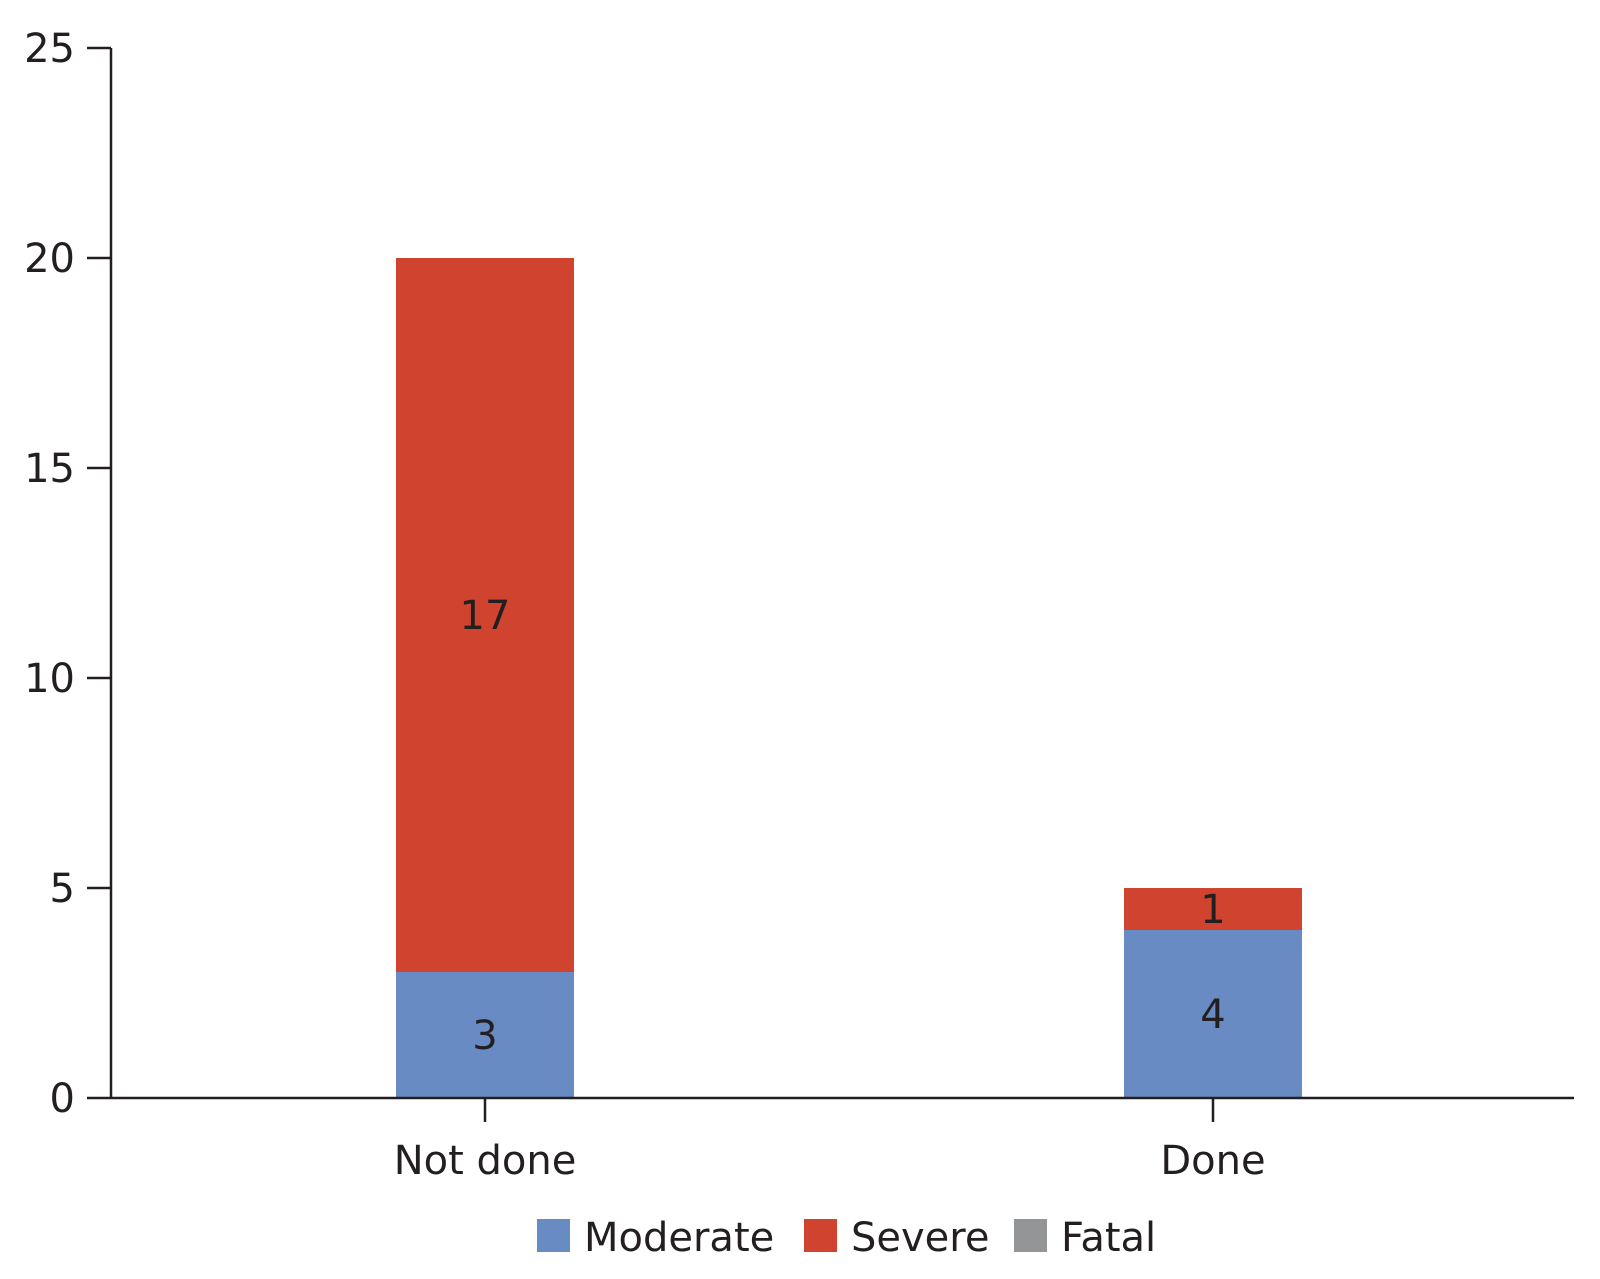 The image size is (1600, 1279). Describe the element at coordinates (49, 469) in the screenshot. I see `y-tick-label: 15` at that location.